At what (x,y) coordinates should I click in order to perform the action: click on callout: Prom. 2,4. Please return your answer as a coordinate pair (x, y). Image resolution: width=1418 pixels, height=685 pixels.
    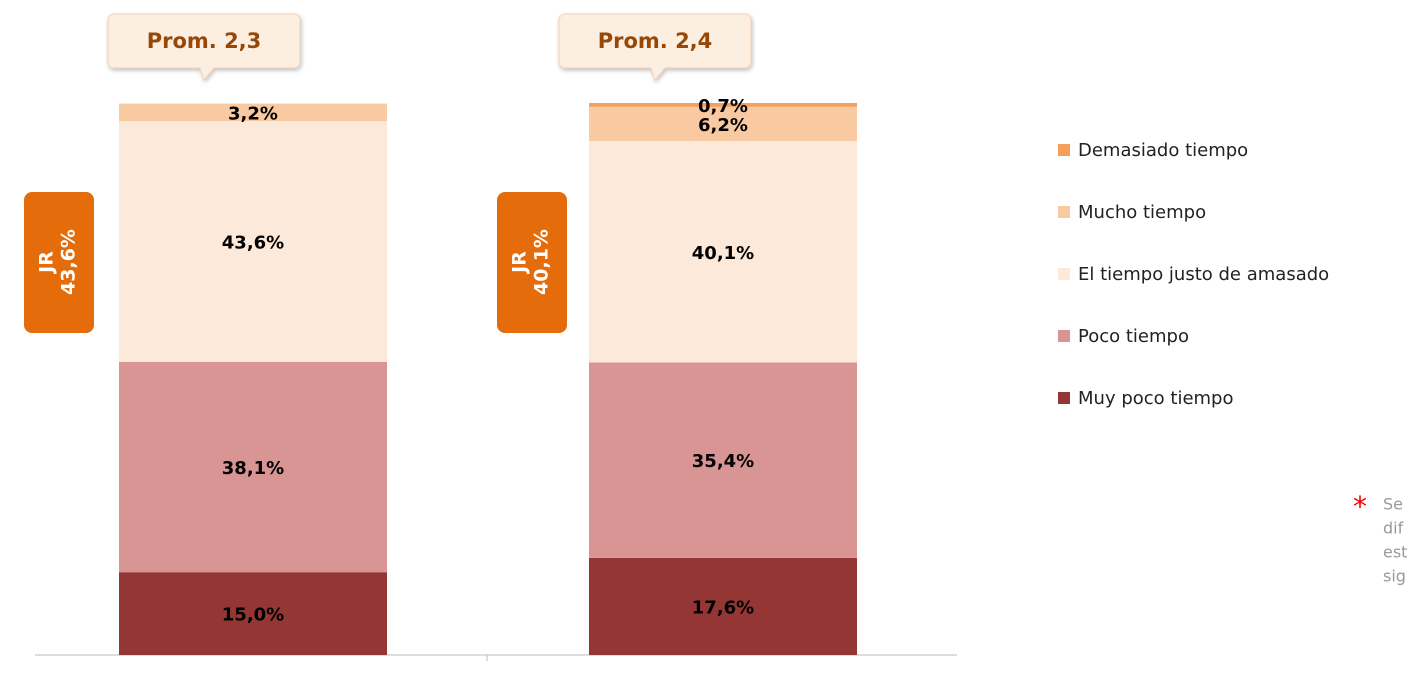
    Looking at the image, I should click on (655, 47).